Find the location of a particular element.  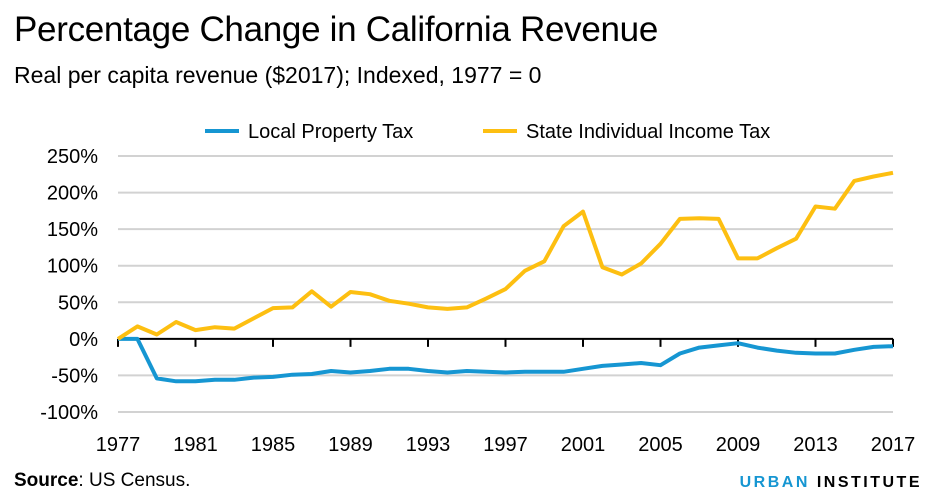

urban-institute-logo: URBAN INSTITUTE is located at coordinates (831, 483).